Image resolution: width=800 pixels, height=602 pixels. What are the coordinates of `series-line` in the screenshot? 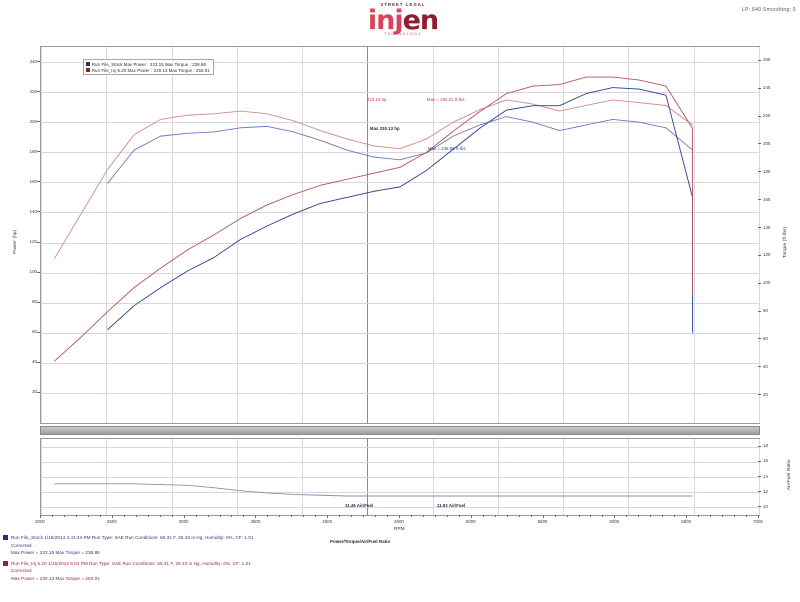 It's located at (400, 150).